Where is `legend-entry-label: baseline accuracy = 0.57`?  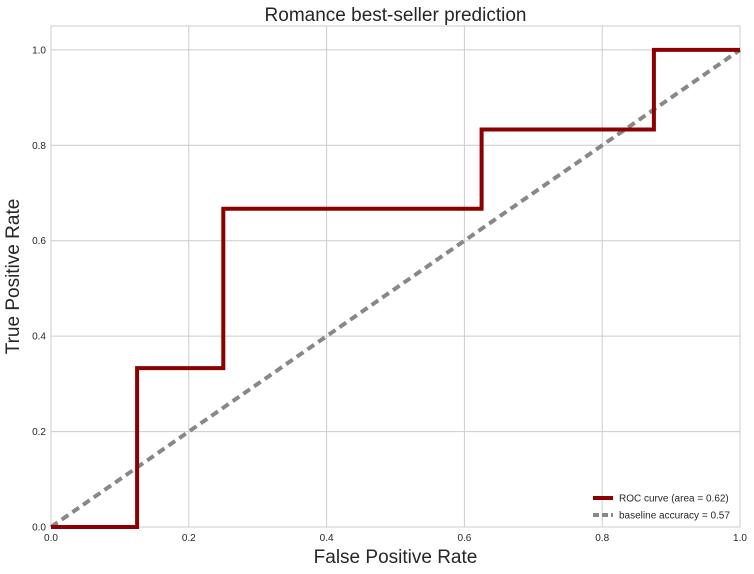 legend-entry-label: baseline accuracy = 0.57 is located at coordinates (674, 516).